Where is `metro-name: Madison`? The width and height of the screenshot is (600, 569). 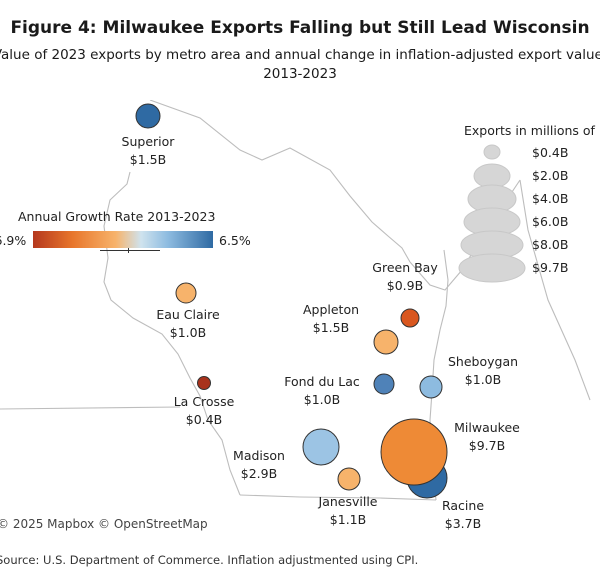 metro-name: Madison is located at coordinates (259, 455).